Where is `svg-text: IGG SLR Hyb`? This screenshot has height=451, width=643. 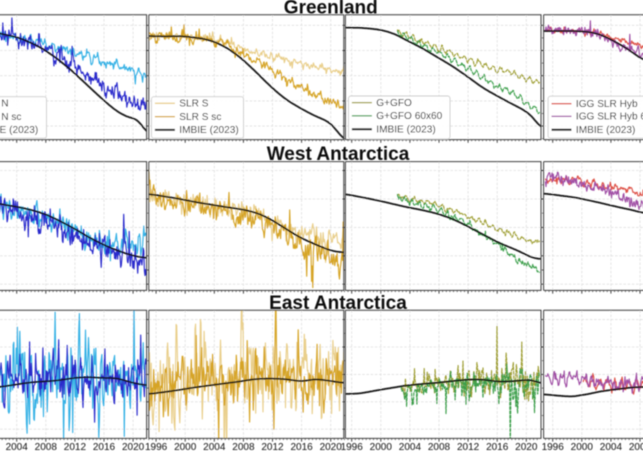
svg-text: IGG SLR Hyb is located at coordinates (607, 104).